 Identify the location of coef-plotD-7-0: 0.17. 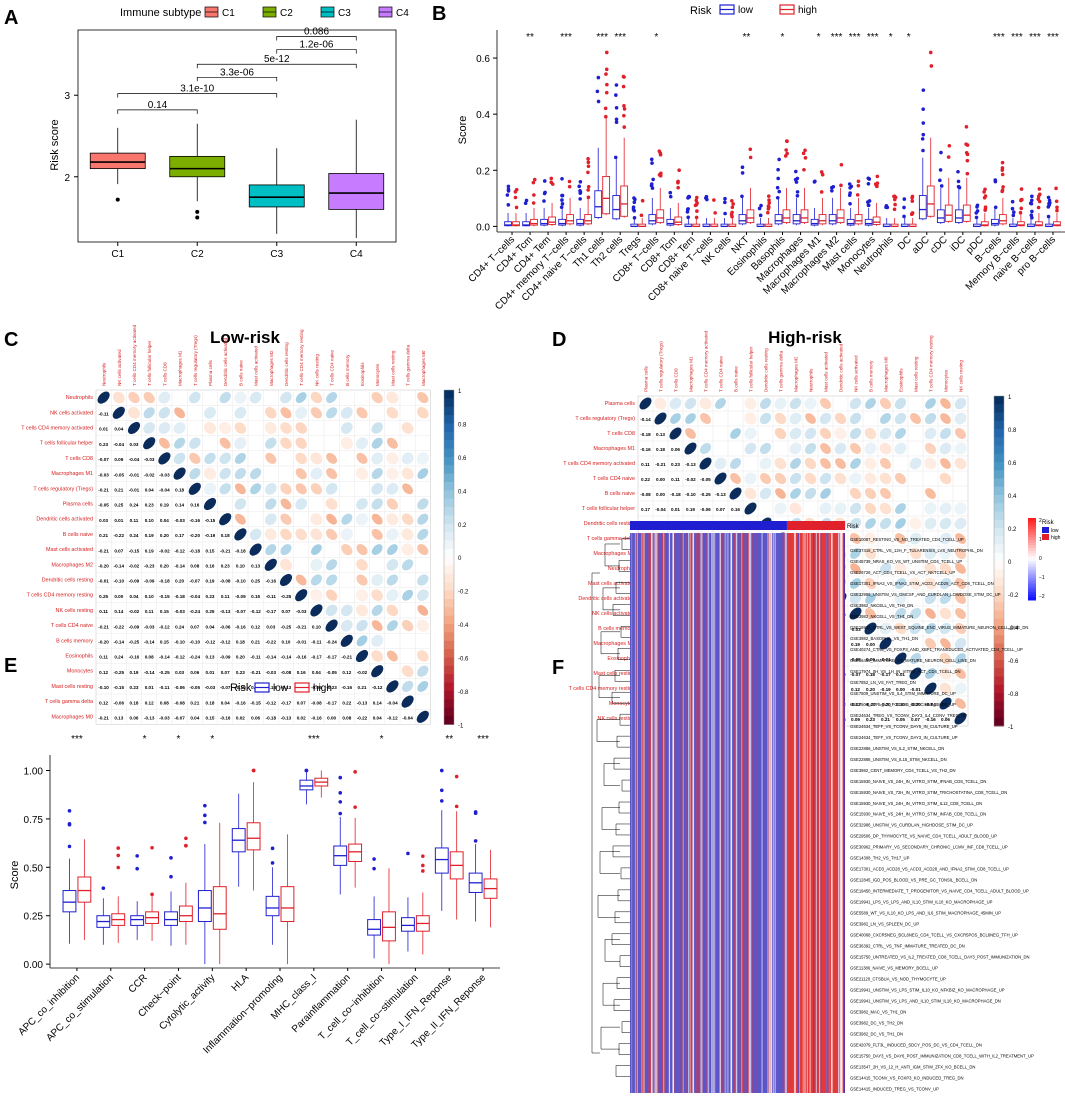
(645, 509).